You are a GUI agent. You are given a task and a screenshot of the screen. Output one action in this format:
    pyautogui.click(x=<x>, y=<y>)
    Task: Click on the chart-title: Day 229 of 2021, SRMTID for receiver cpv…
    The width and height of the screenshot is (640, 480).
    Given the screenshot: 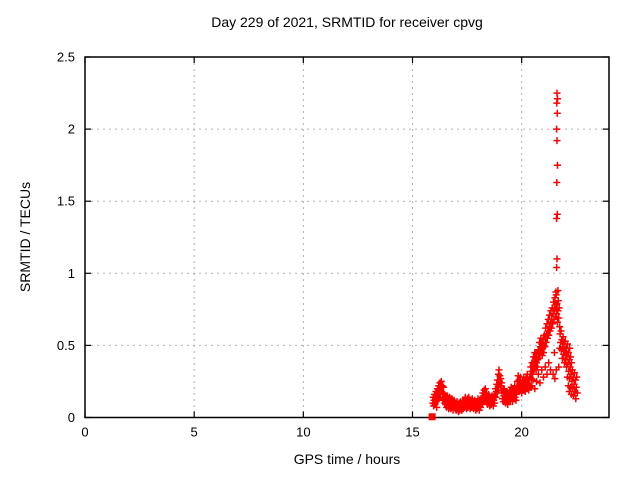 What is the action you would take?
    pyautogui.click(x=347, y=22)
    